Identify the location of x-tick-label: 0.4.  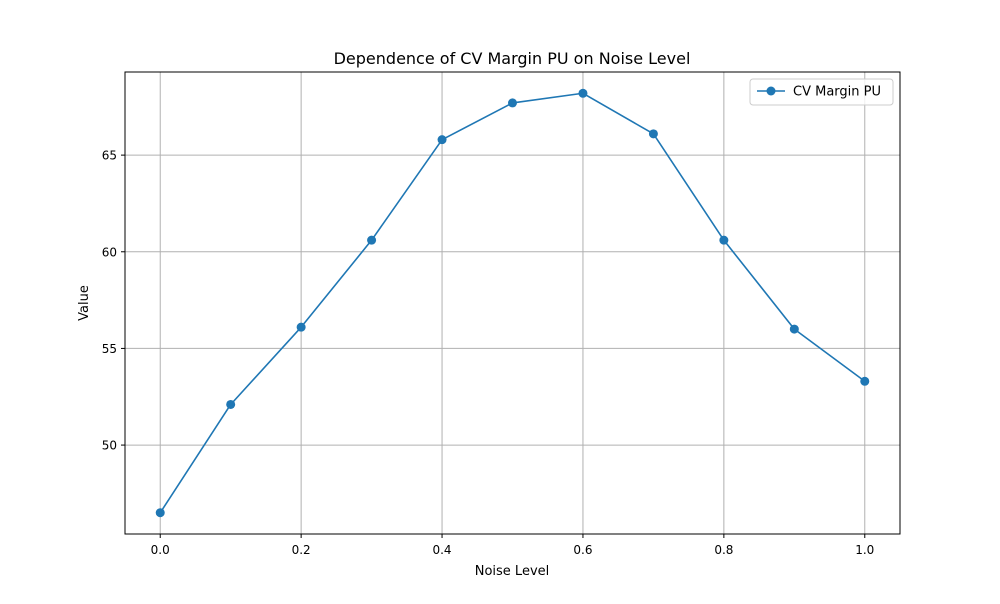
(441, 550).